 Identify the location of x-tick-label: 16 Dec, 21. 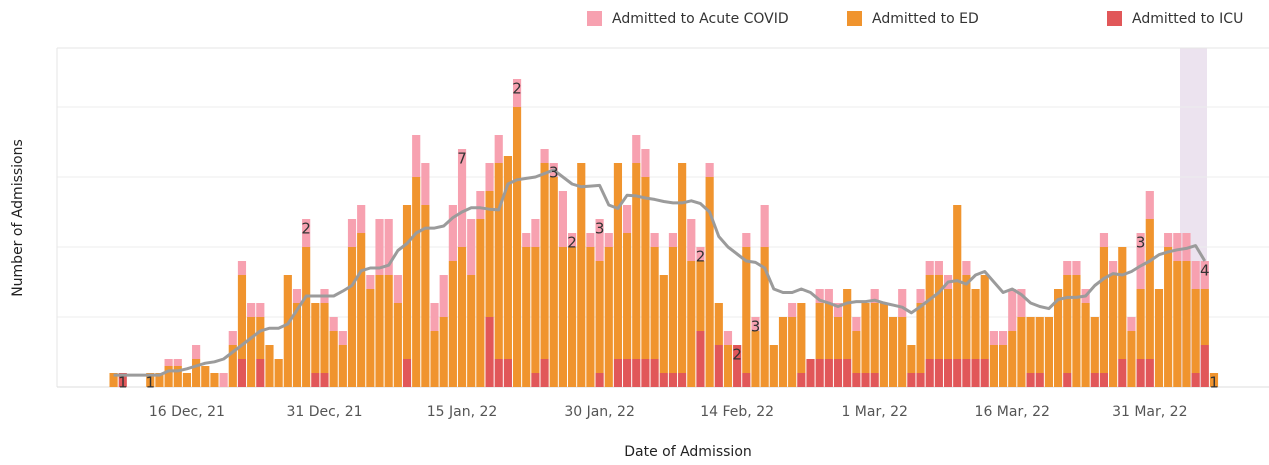
(187, 412).